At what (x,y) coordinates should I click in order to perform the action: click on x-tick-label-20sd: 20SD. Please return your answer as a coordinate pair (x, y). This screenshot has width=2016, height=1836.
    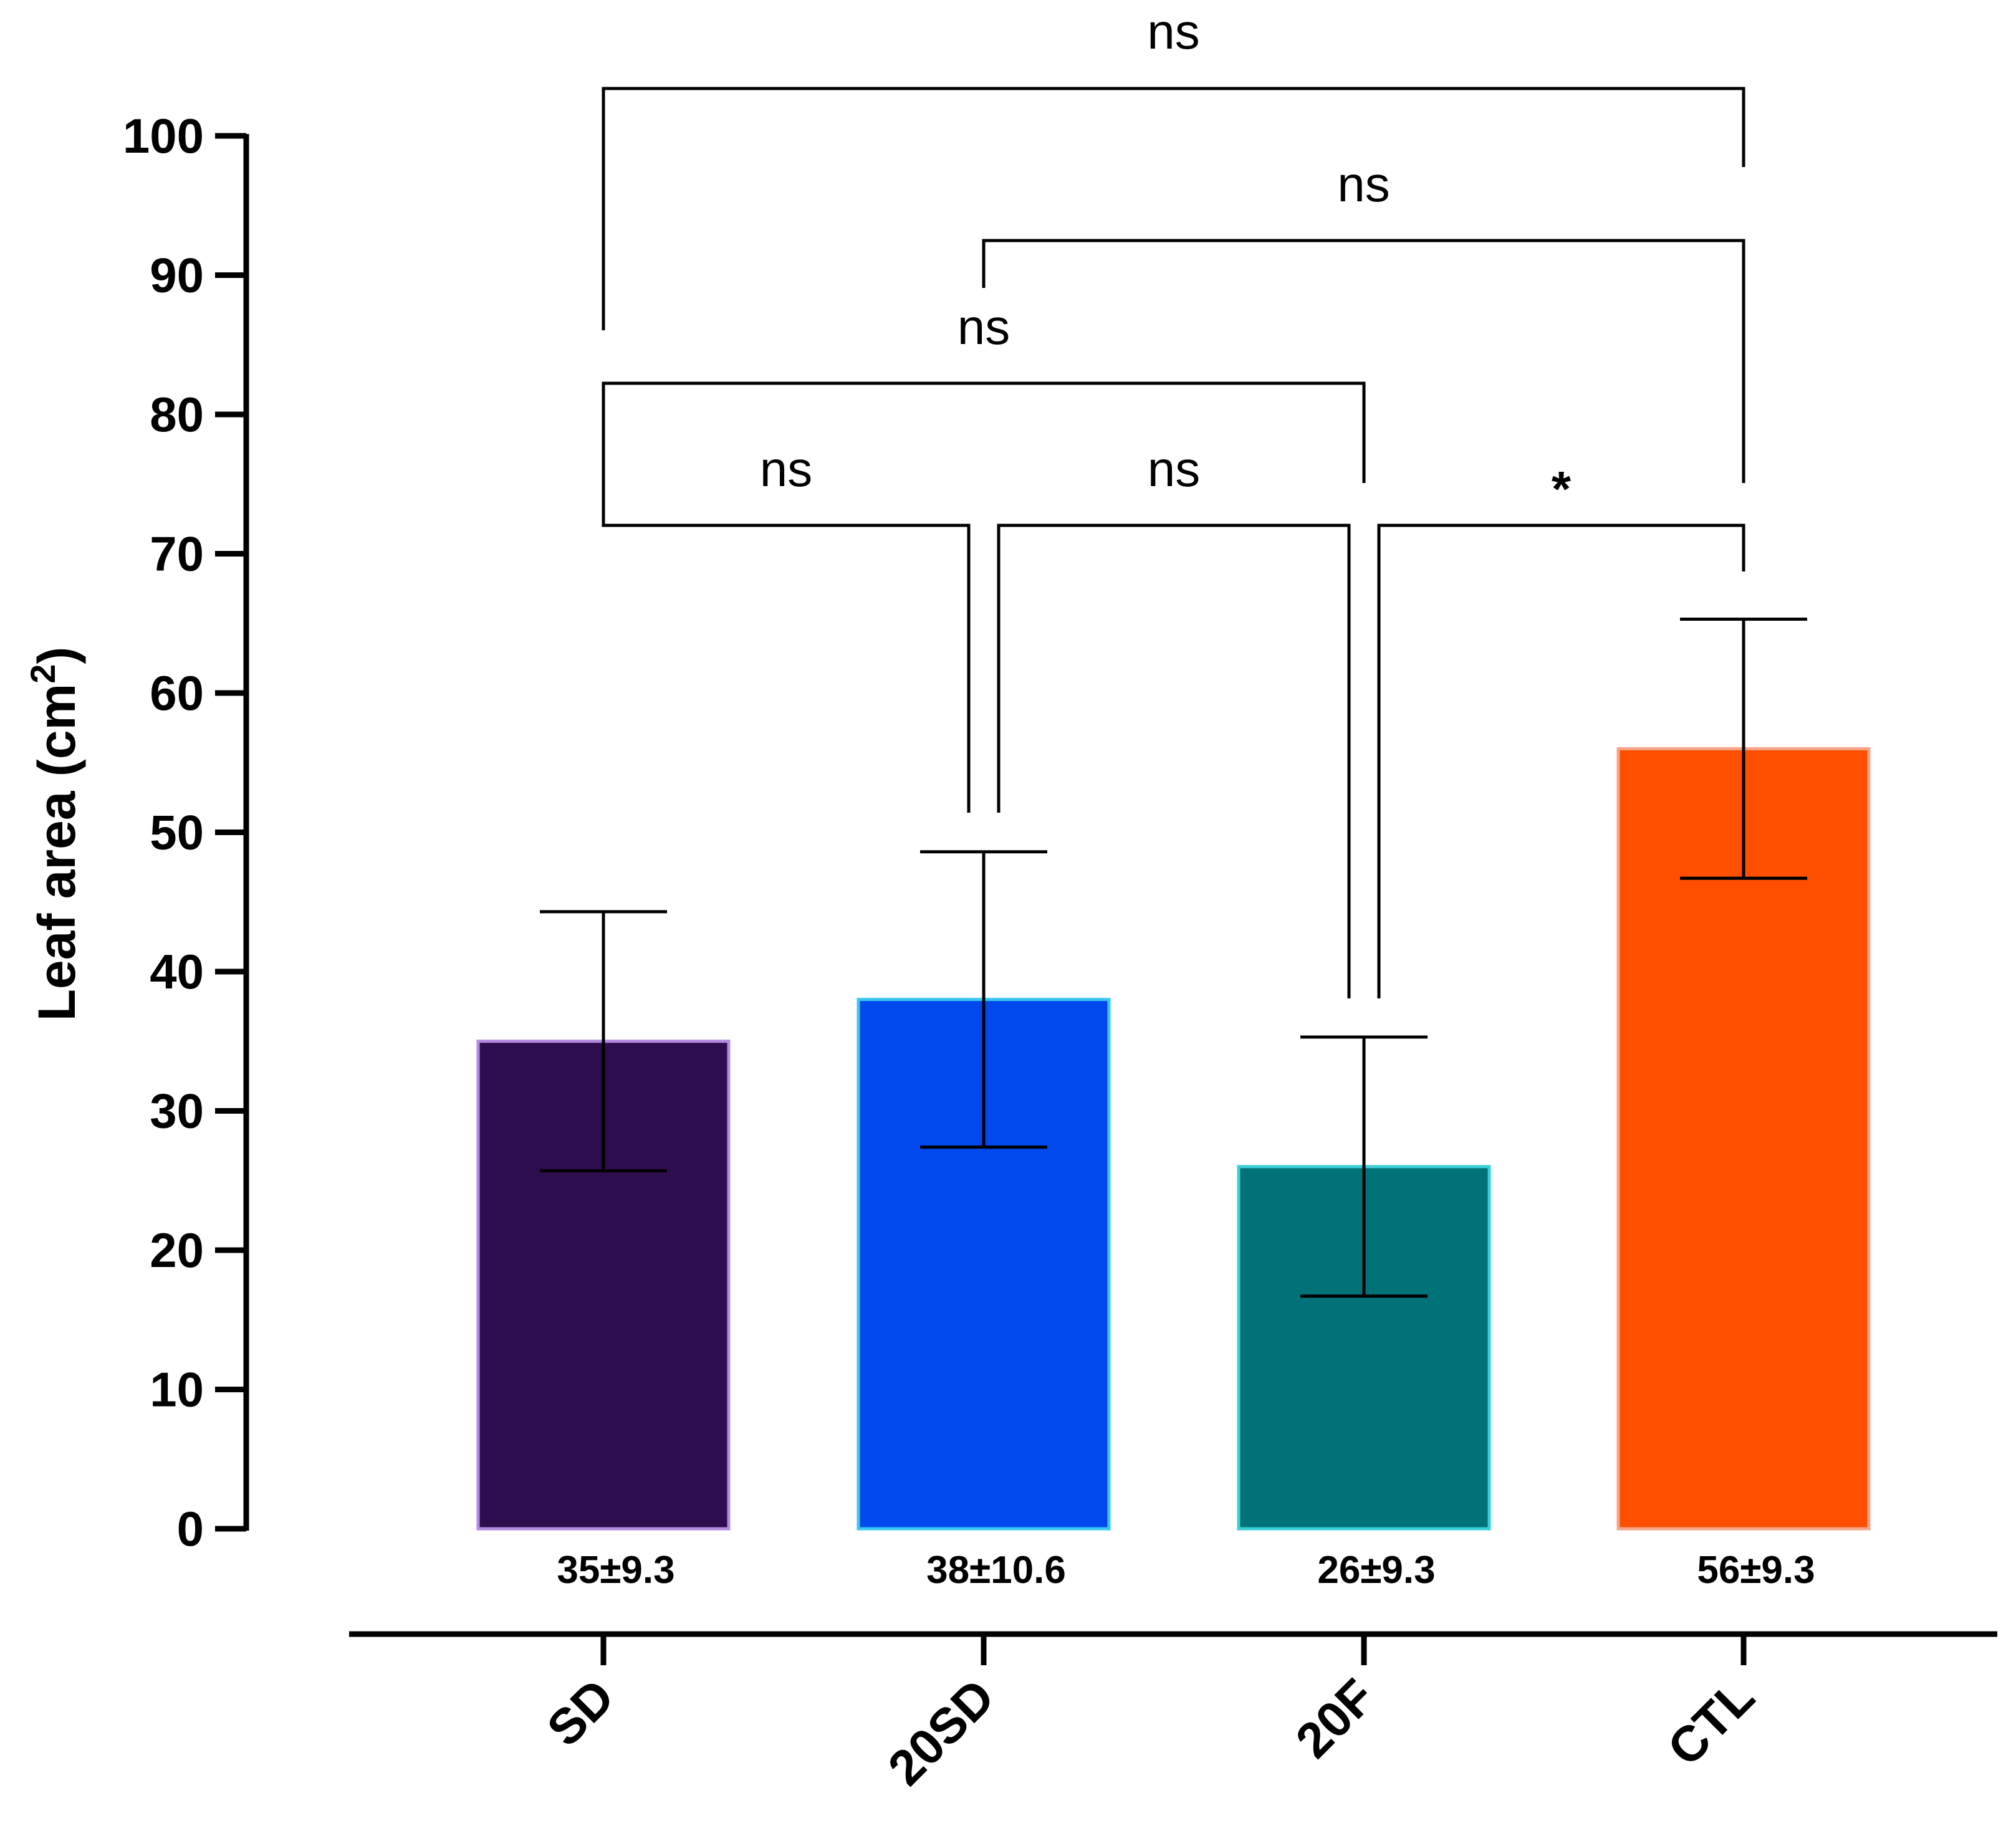
    Looking at the image, I should click on (941, 1732).